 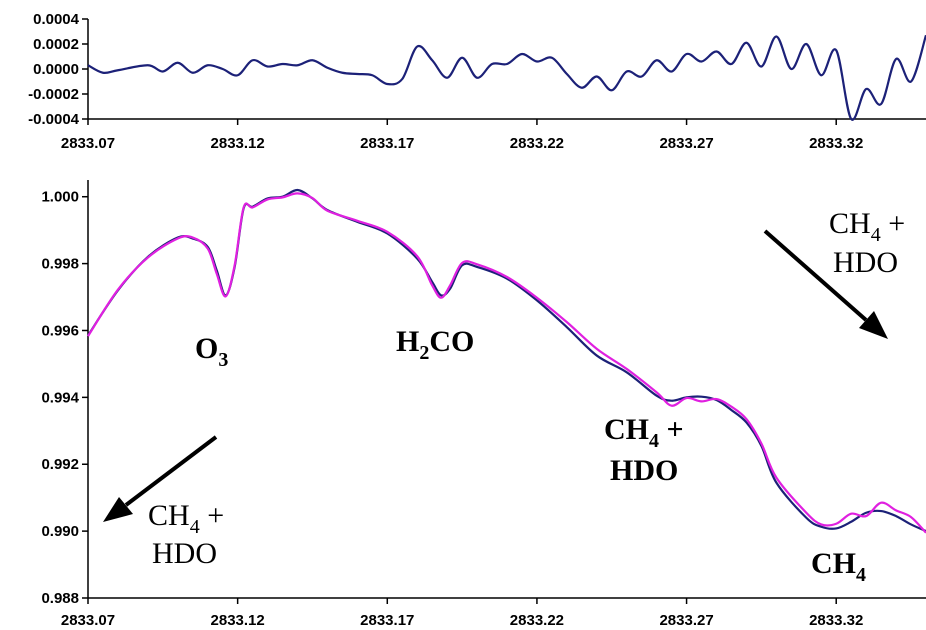 I want to click on arrow-down-left, so click(x=160, y=478).